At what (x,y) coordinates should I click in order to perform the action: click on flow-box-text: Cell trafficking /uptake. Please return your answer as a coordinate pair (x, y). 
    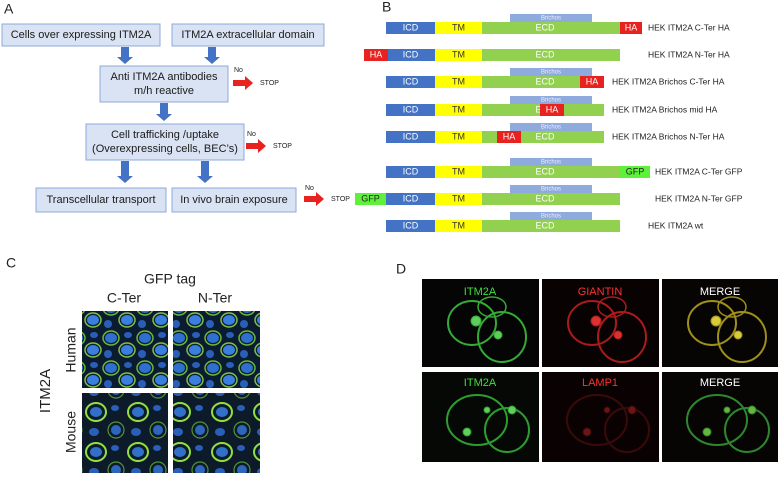
    Looking at the image, I should click on (165, 135).